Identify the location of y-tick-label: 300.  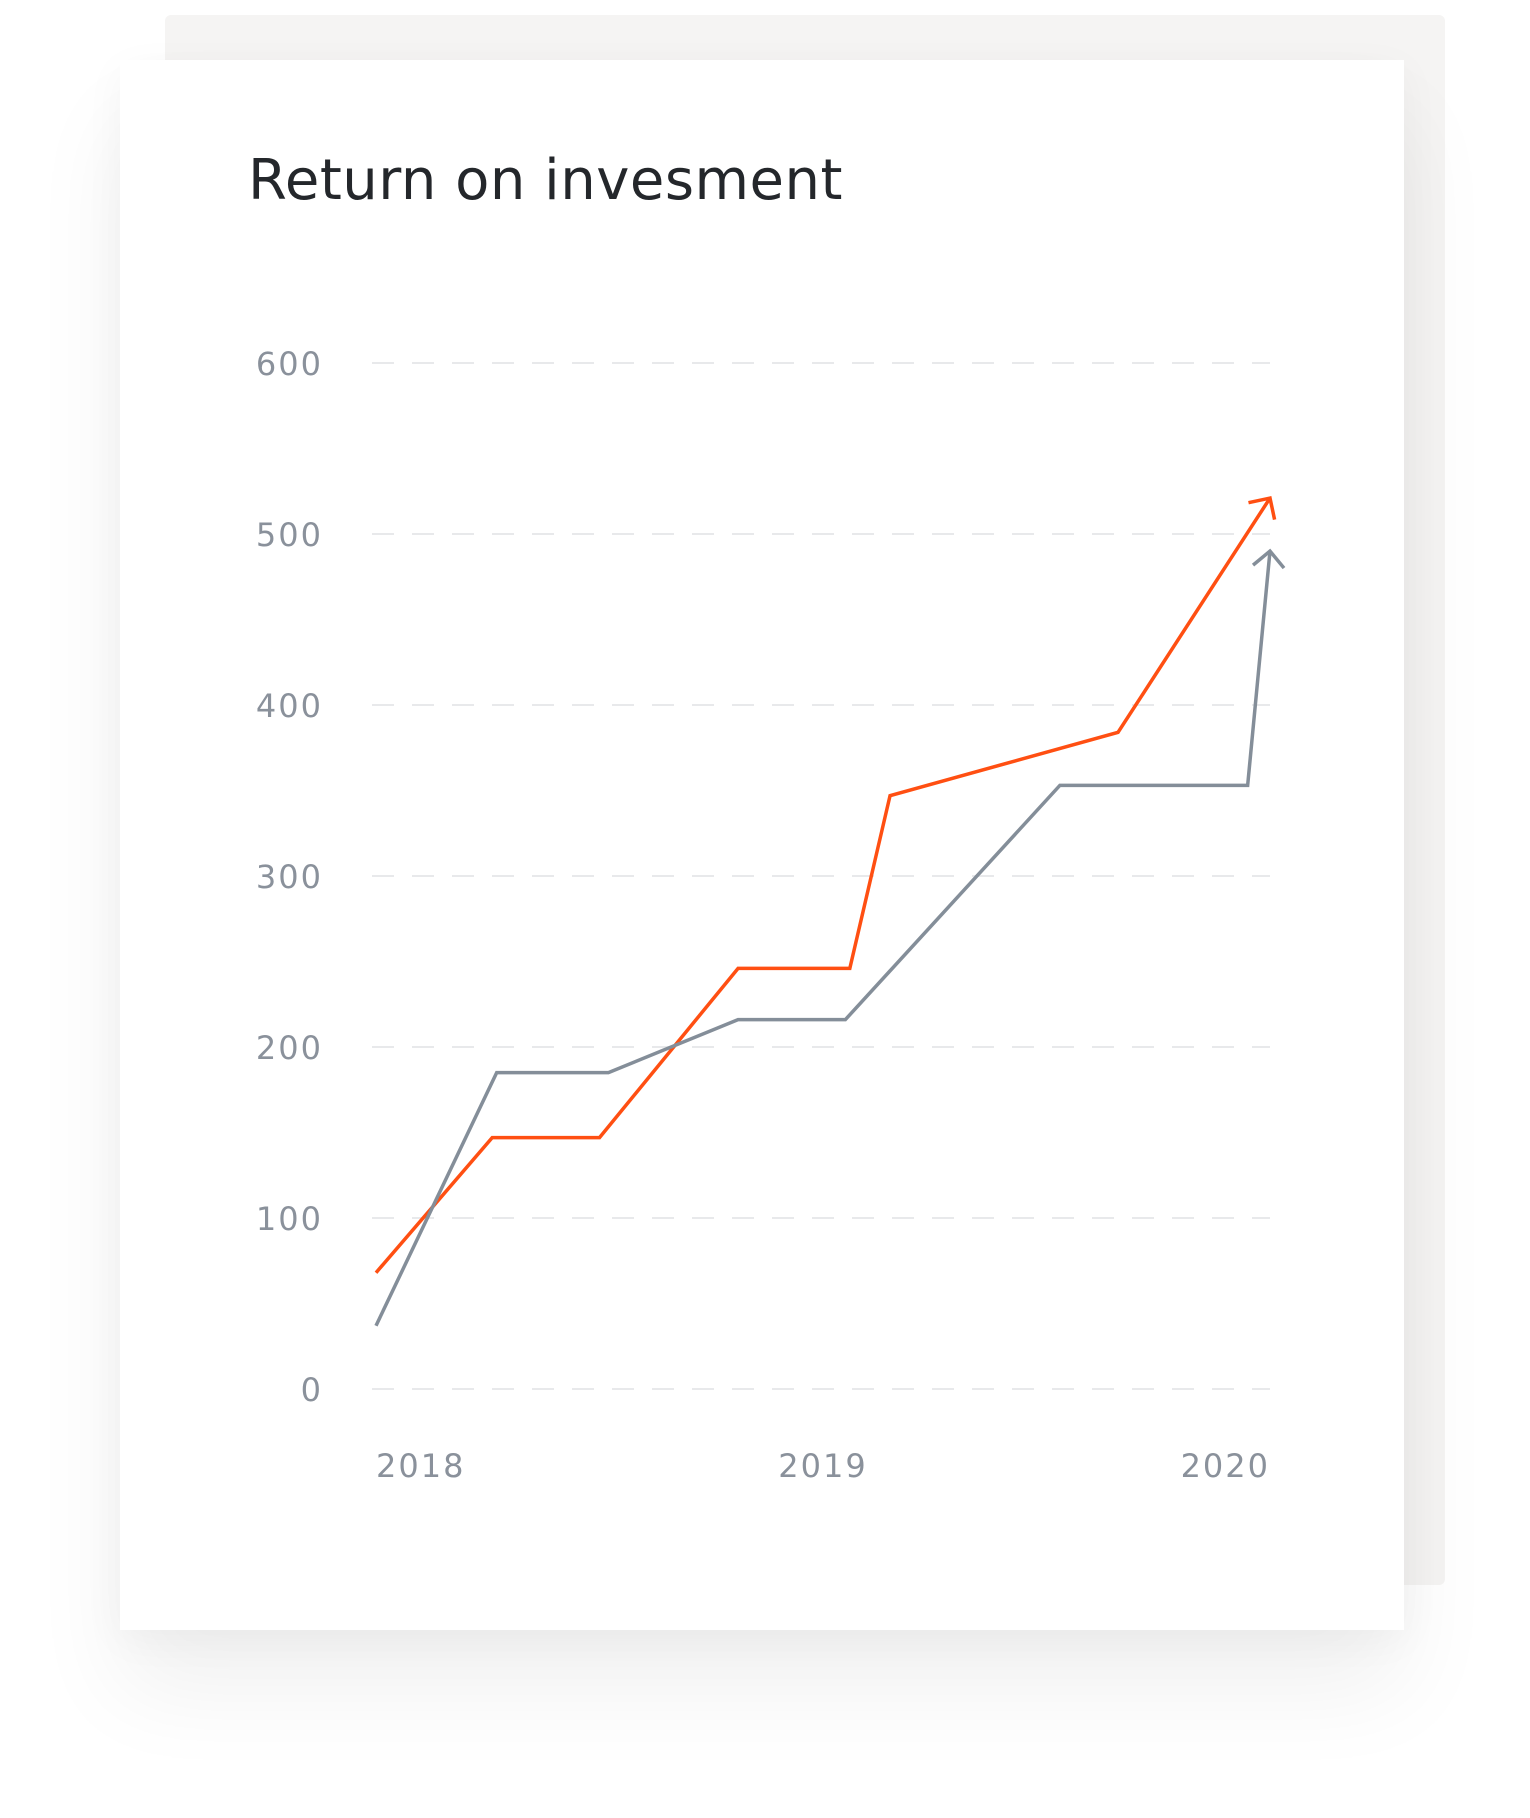
(289, 877).